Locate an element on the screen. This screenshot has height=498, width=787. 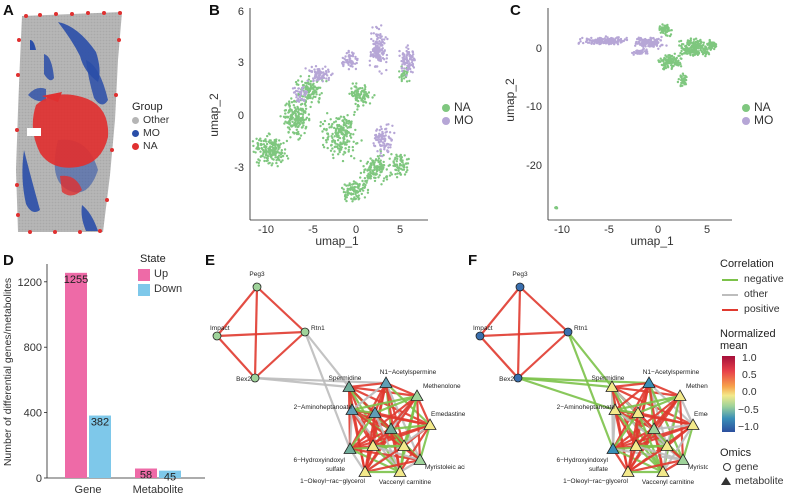
legend-item-label: gene is located at coordinates (747, 467).